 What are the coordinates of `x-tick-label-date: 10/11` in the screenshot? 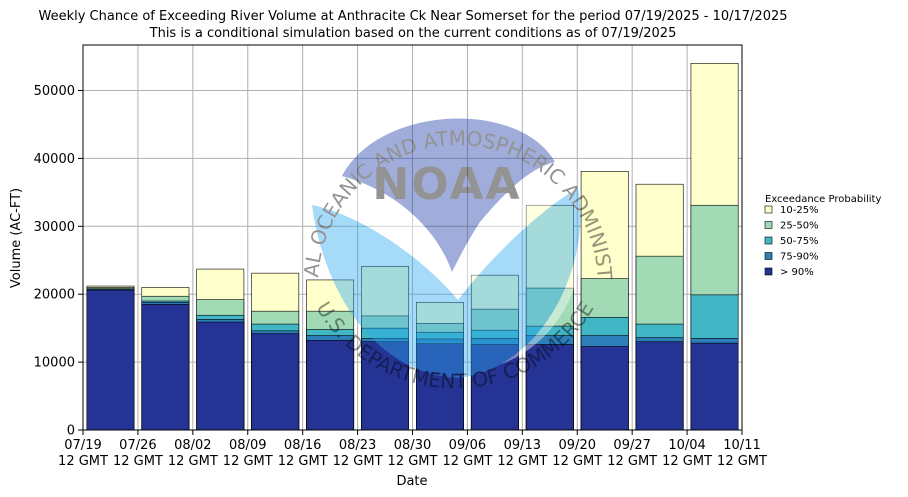 It's located at (741, 445).